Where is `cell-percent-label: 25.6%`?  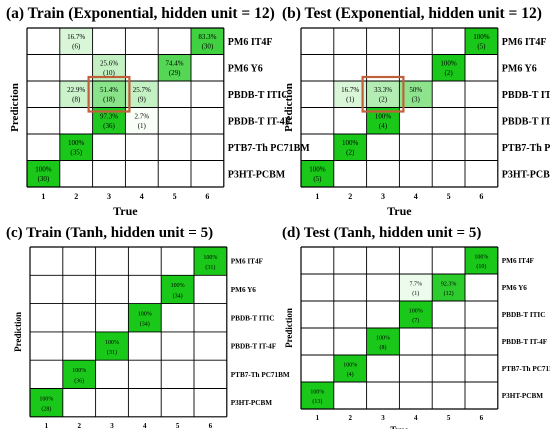 cell-percent-label: 25.6% is located at coordinates (109, 64).